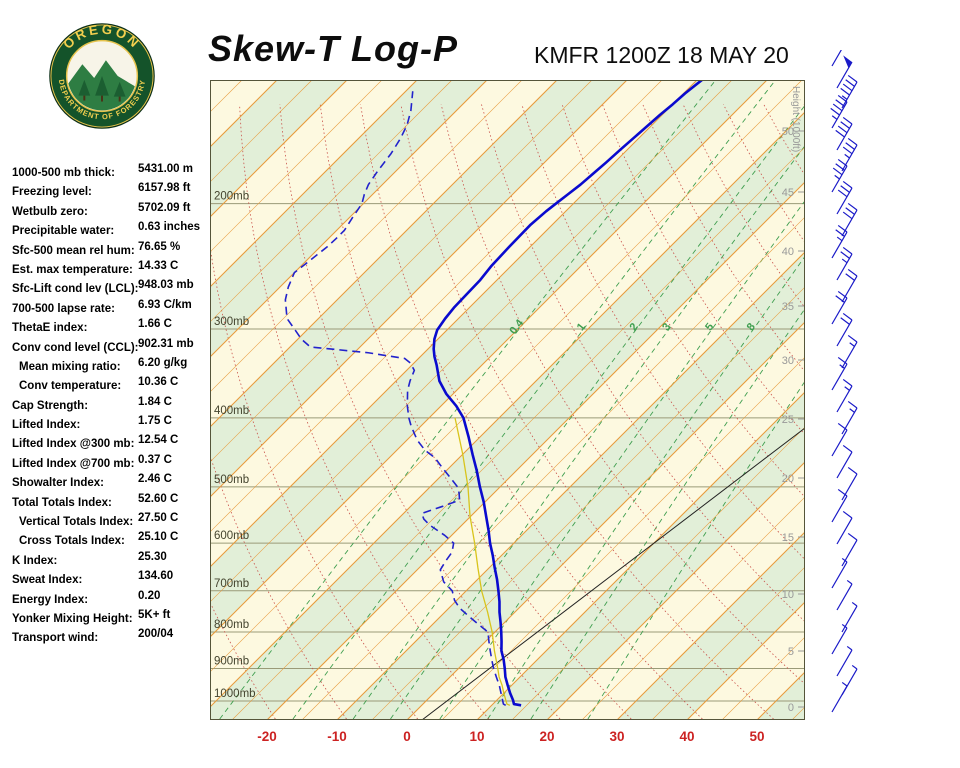  I want to click on svg-text: 35, so click(788, 307).